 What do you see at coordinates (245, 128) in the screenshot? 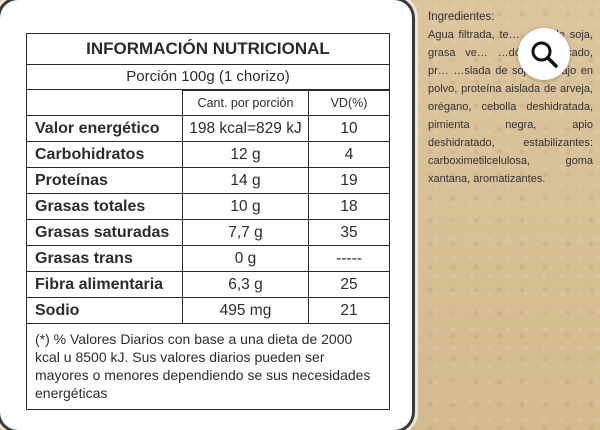
I see `nutrient-amount: 198 kcal=829 kJ` at bounding box center [245, 128].